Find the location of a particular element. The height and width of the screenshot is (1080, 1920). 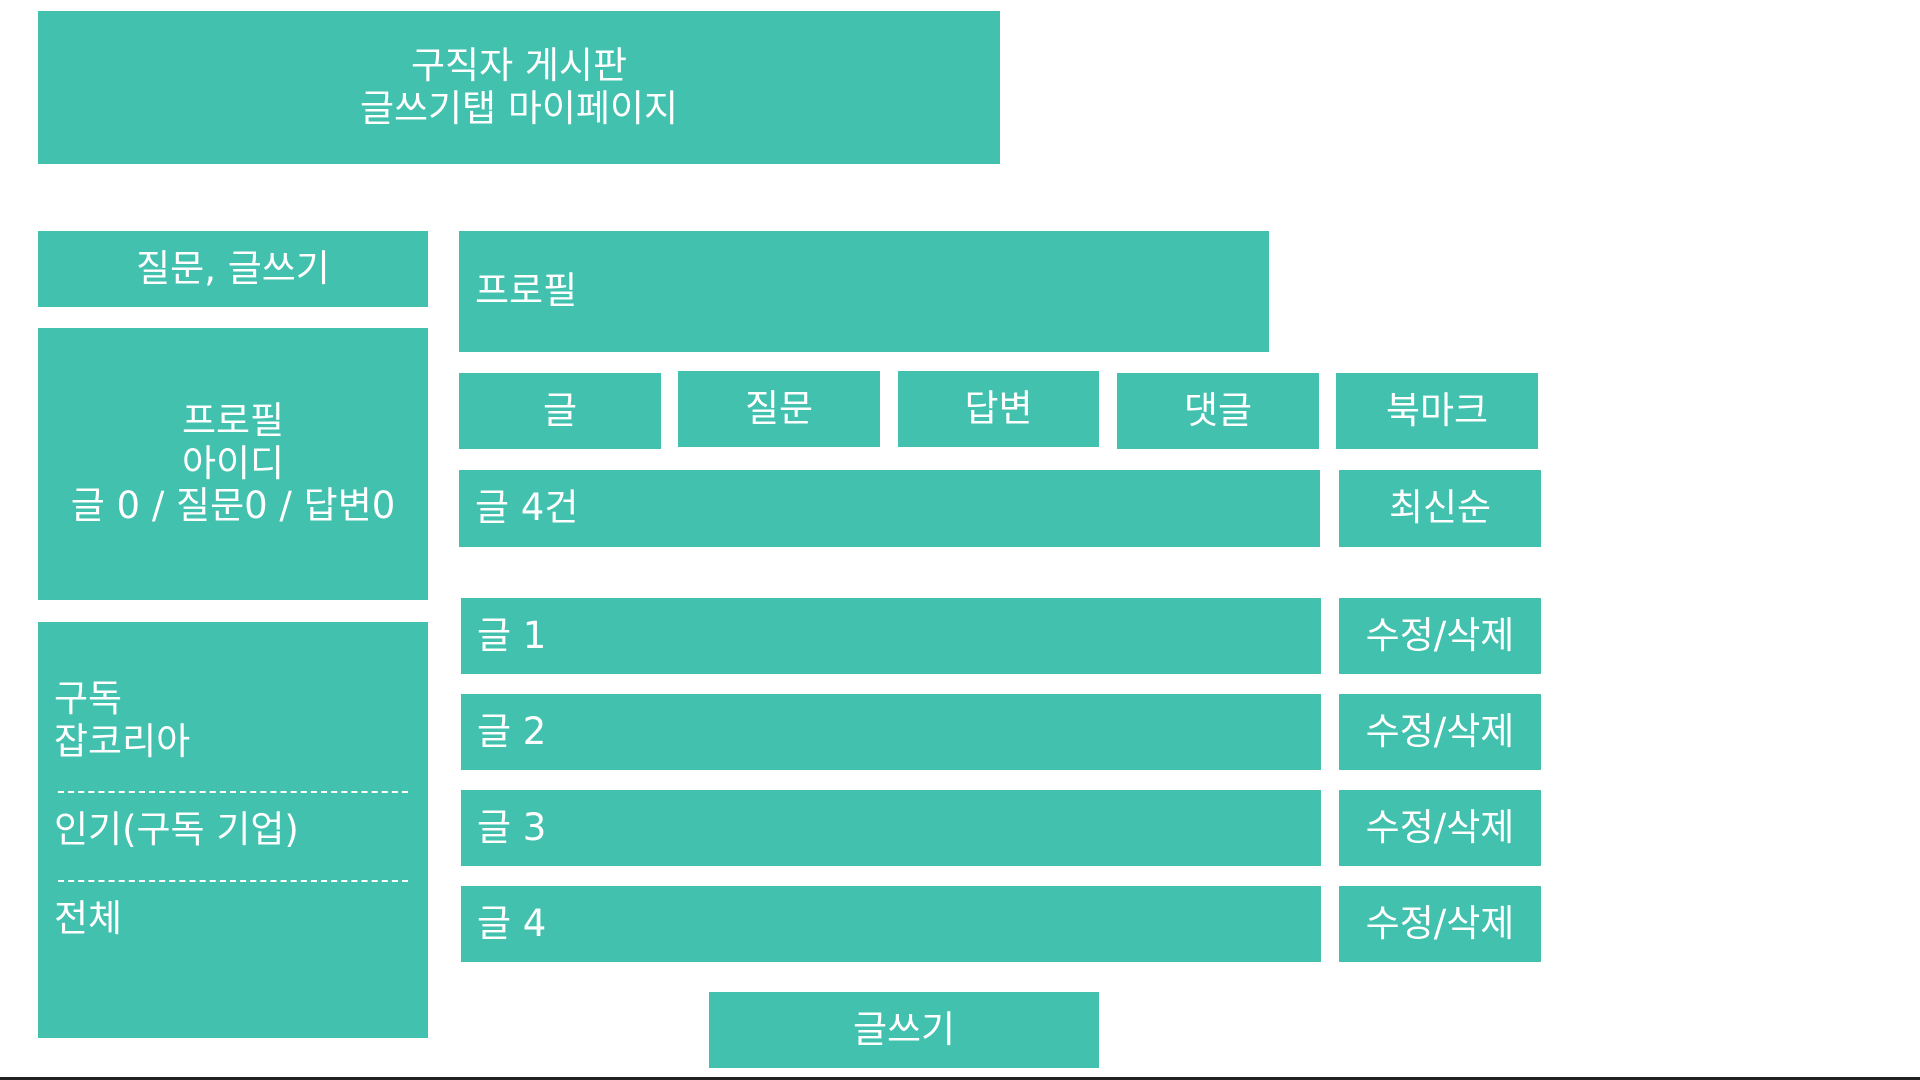

profile-counts: 글 0 / 질문0 / 답변0 is located at coordinates (233, 506).